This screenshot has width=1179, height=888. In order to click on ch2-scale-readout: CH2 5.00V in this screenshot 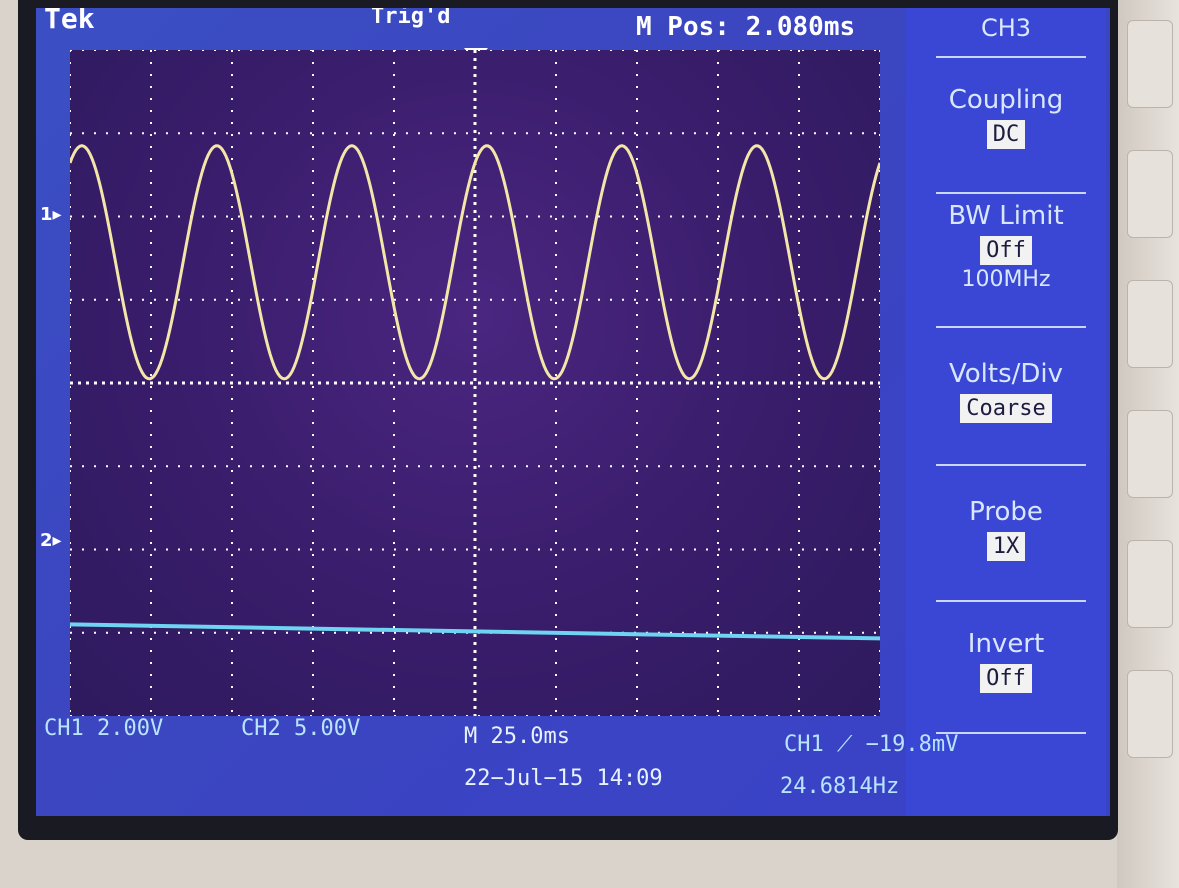, I will do `click(301, 728)`.